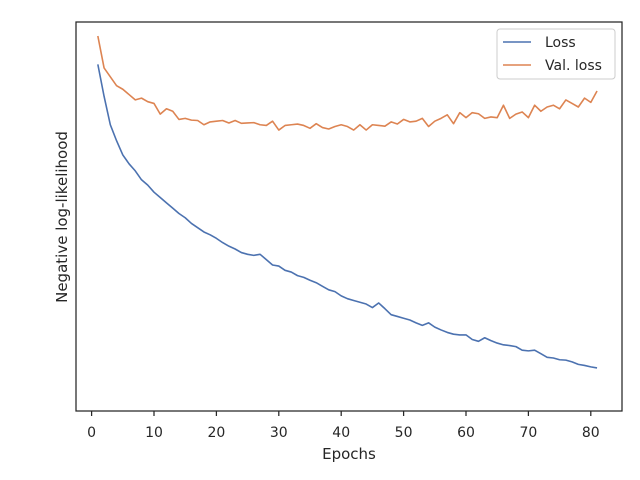  Describe the element at coordinates (154, 433) in the screenshot. I see `x-tick-label: 10` at that location.